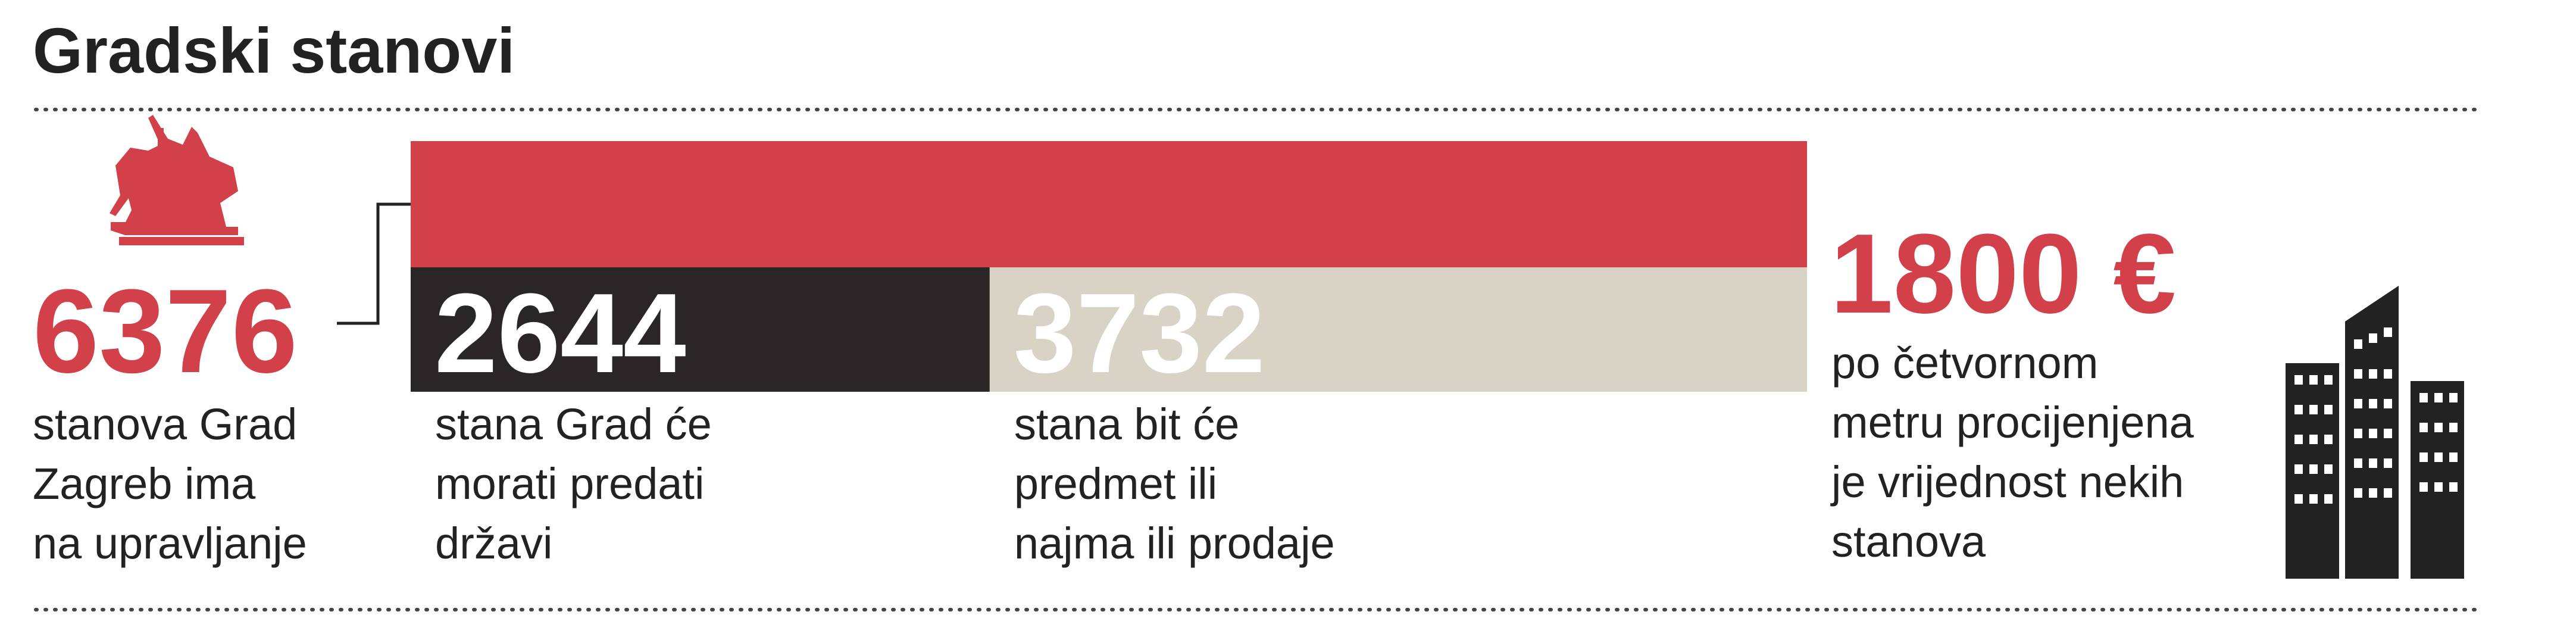 This screenshot has width=2576, height=643. I want to click on part-value: 2644, so click(560, 333).